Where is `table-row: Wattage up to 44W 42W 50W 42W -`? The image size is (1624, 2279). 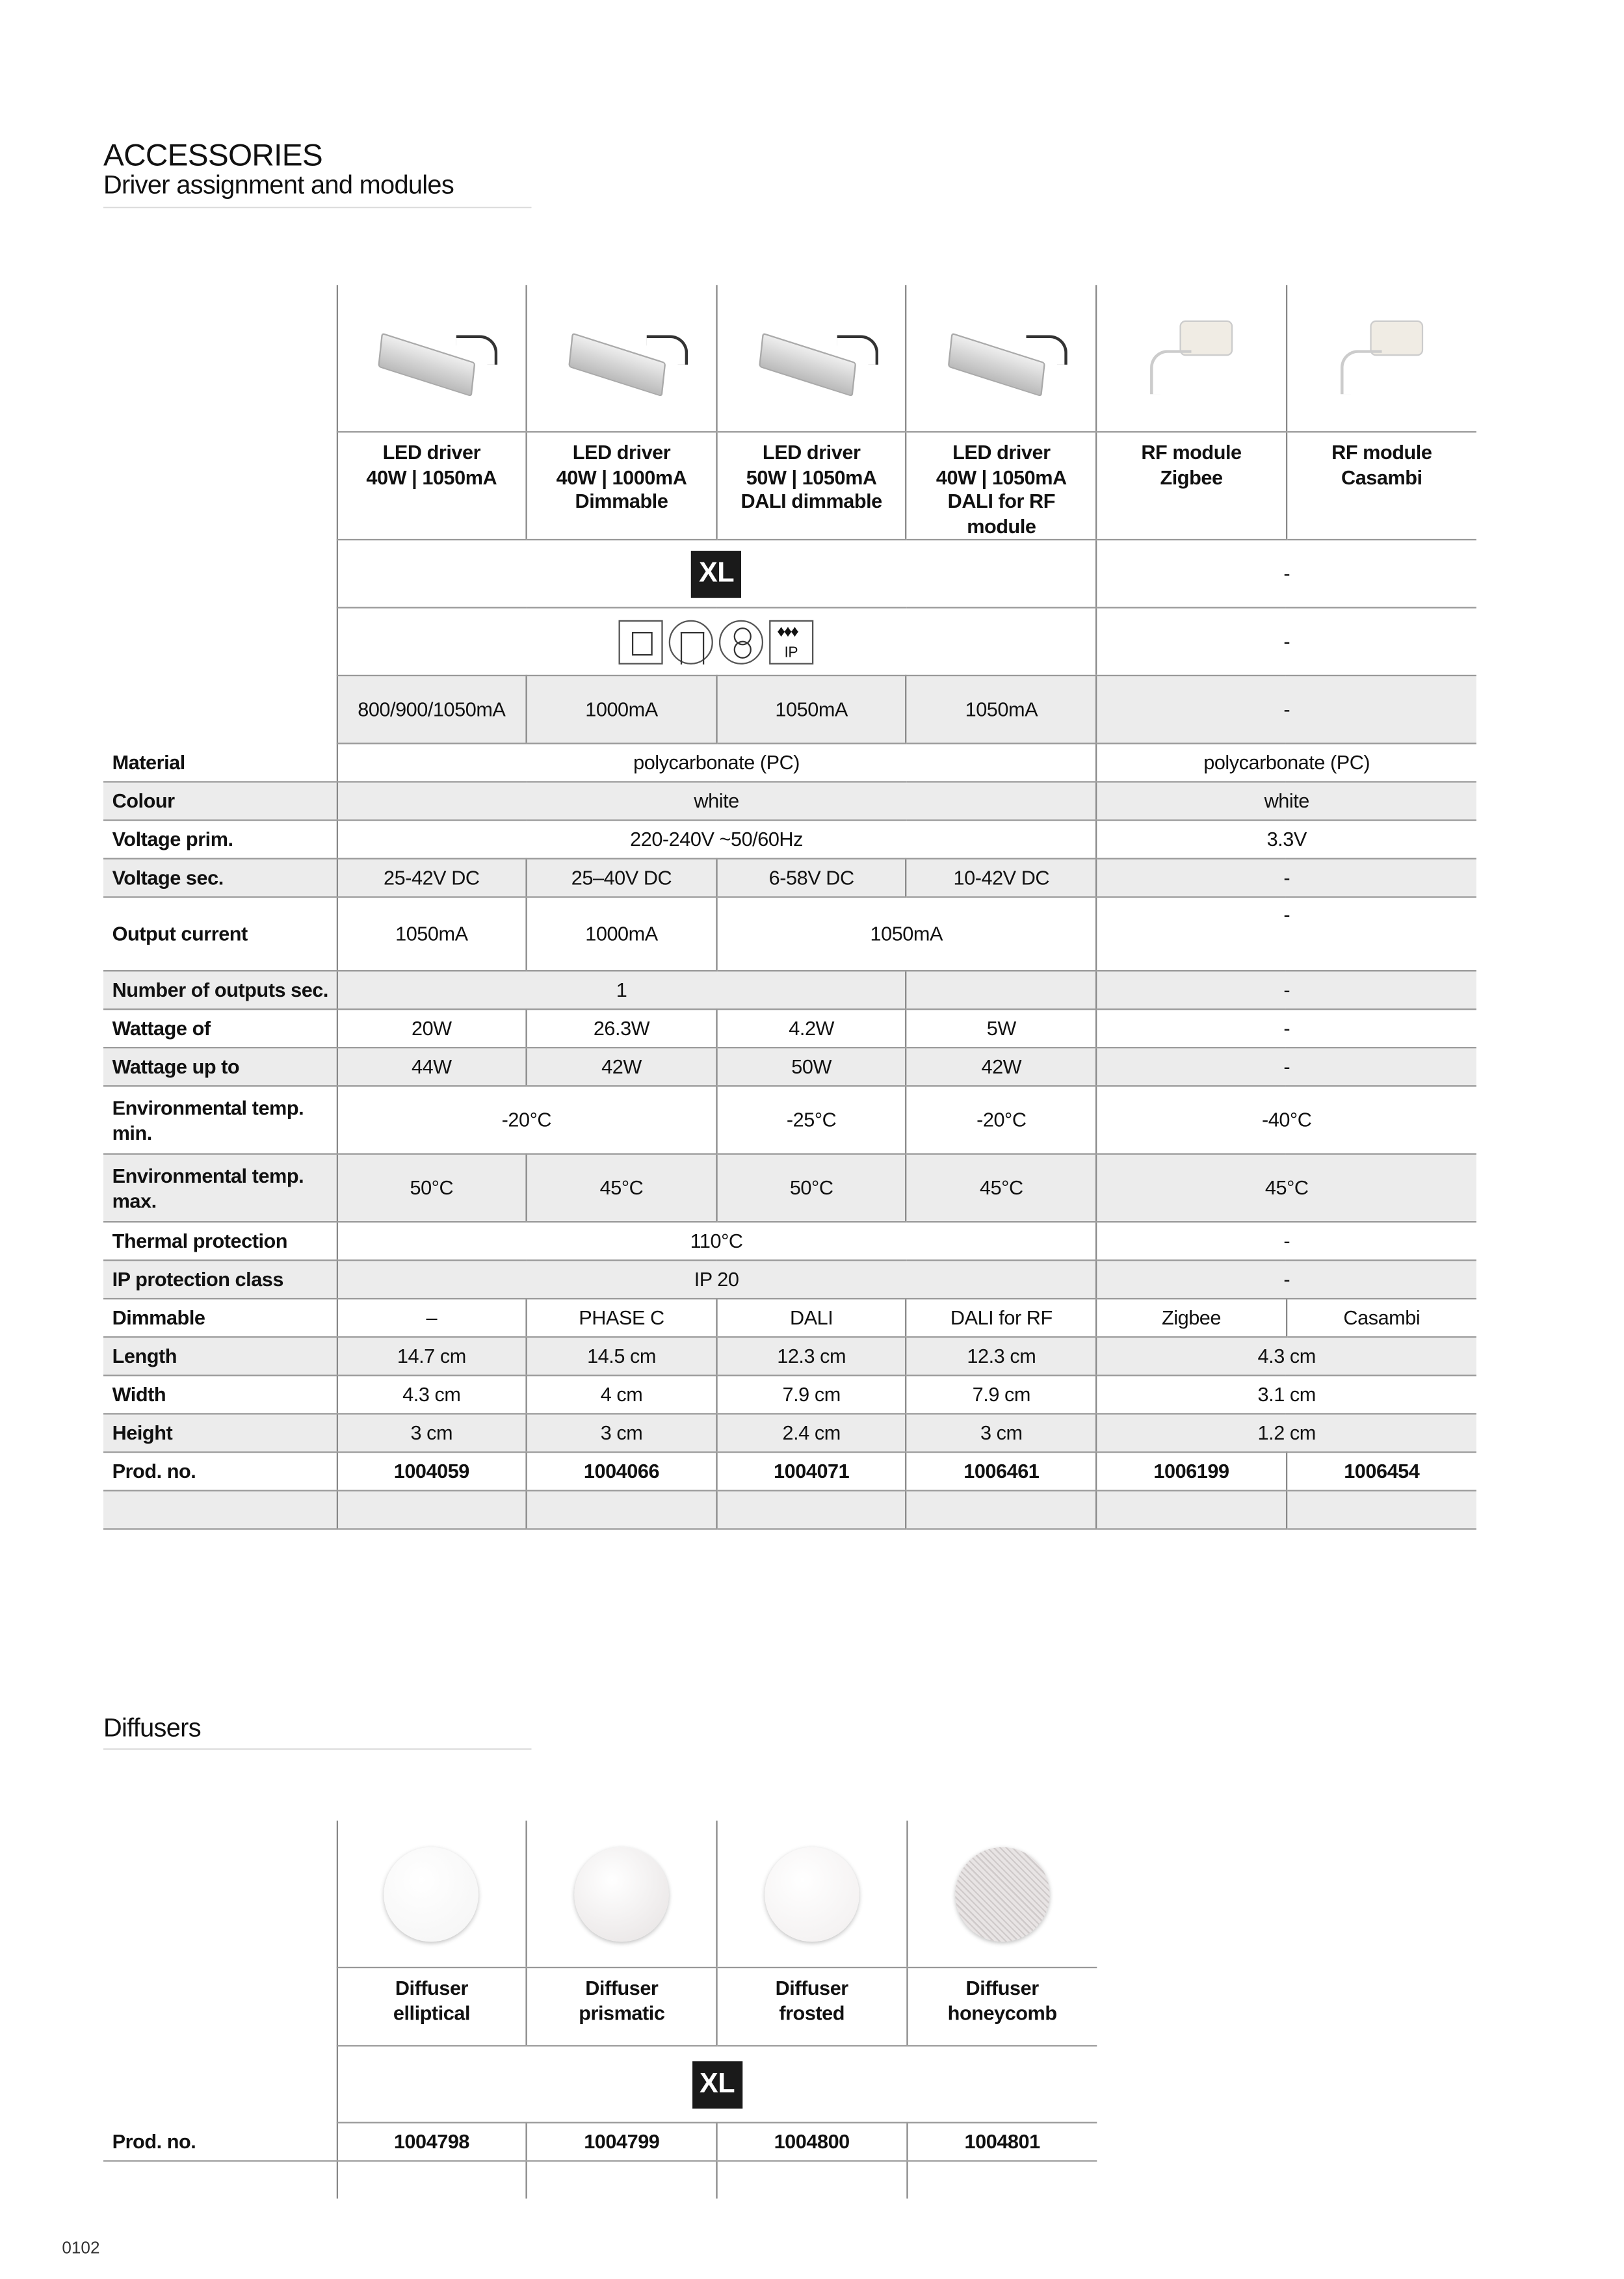 table-row: Wattage up to 44W 42W 50W 42W - is located at coordinates (789, 1067).